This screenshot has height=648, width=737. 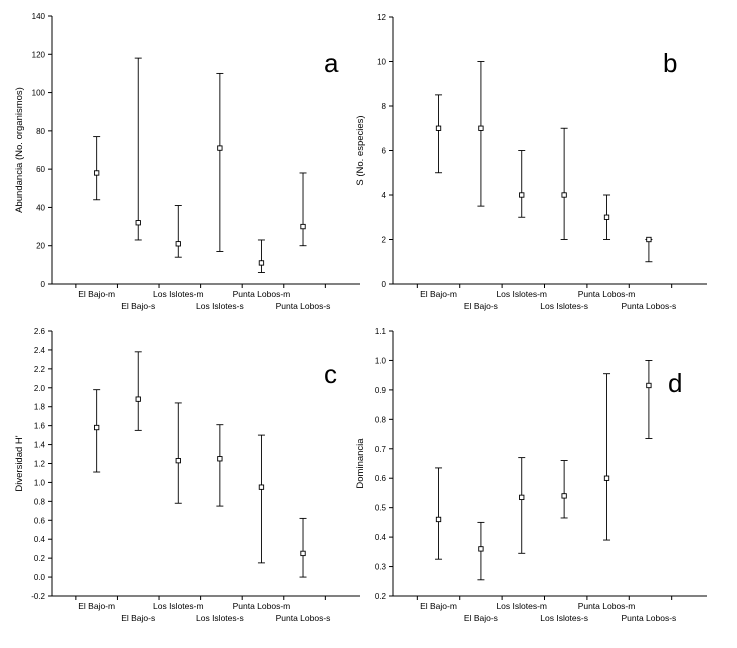 I want to click on y-tick-label: 1.6, so click(x=40, y=426).